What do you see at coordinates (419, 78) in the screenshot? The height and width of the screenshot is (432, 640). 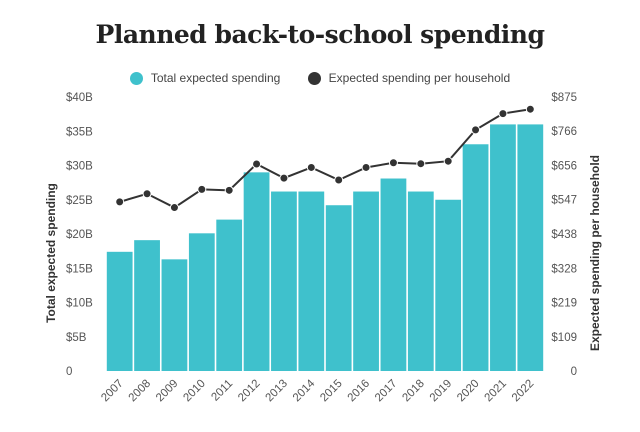 I see `legend-label-household: Expected spending per household` at bounding box center [419, 78].